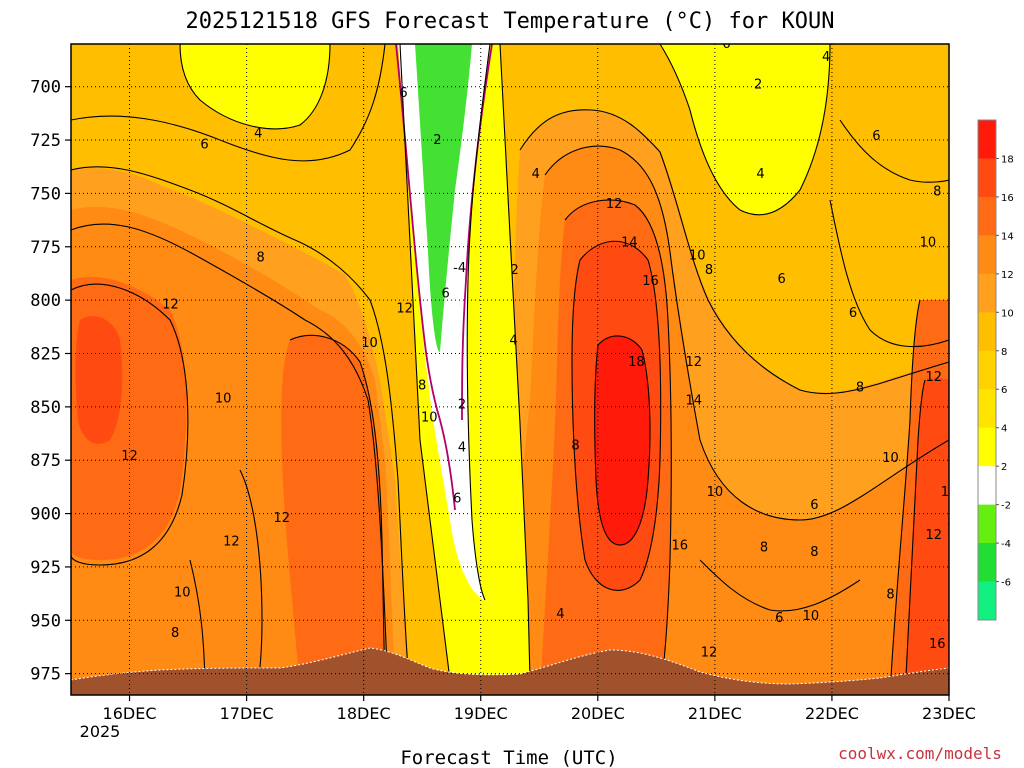 The height and width of the screenshot is (768, 1024). What do you see at coordinates (508, 757) in the screenshot?
I see `x-axis-label: Forecast Time (UTC)` at bounding box center [508, 757].